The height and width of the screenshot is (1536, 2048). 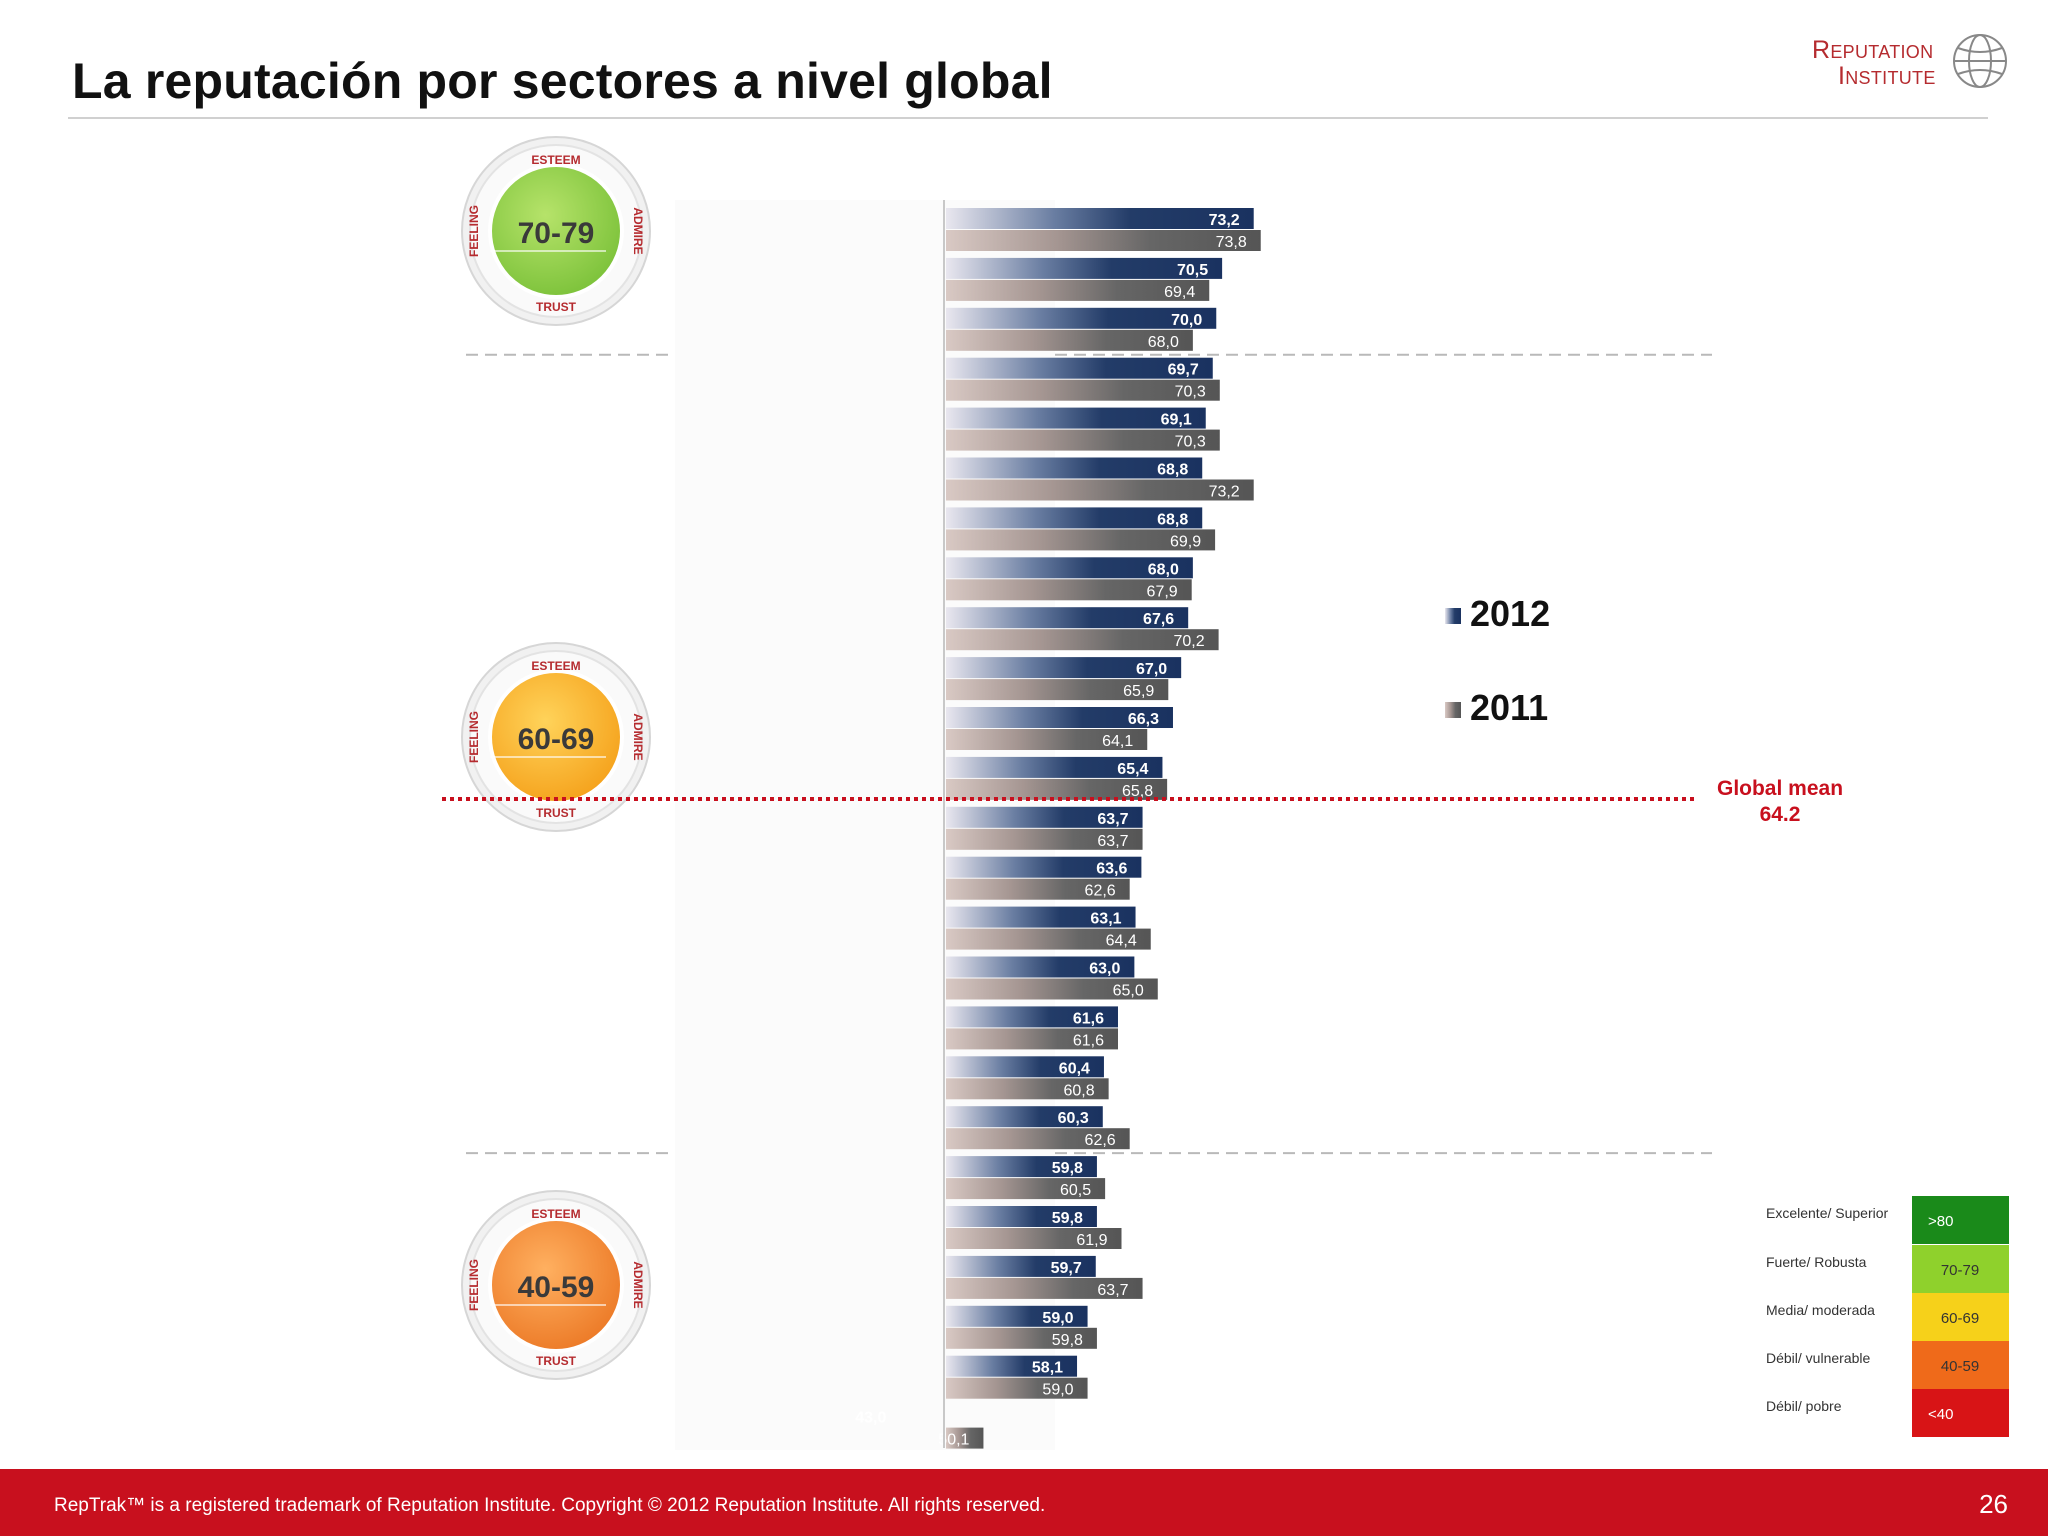 What do you see at coordinates (1132, 769) in the screenshot?
I see `data-label-2012: 65,4` at bounding box center [1132, 769].